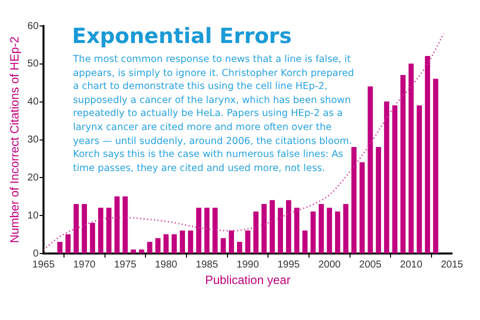 Image resolution: width=480 pixels, height=320 pixels. I want to click on y-tick-label: 60, so click(33, 26).